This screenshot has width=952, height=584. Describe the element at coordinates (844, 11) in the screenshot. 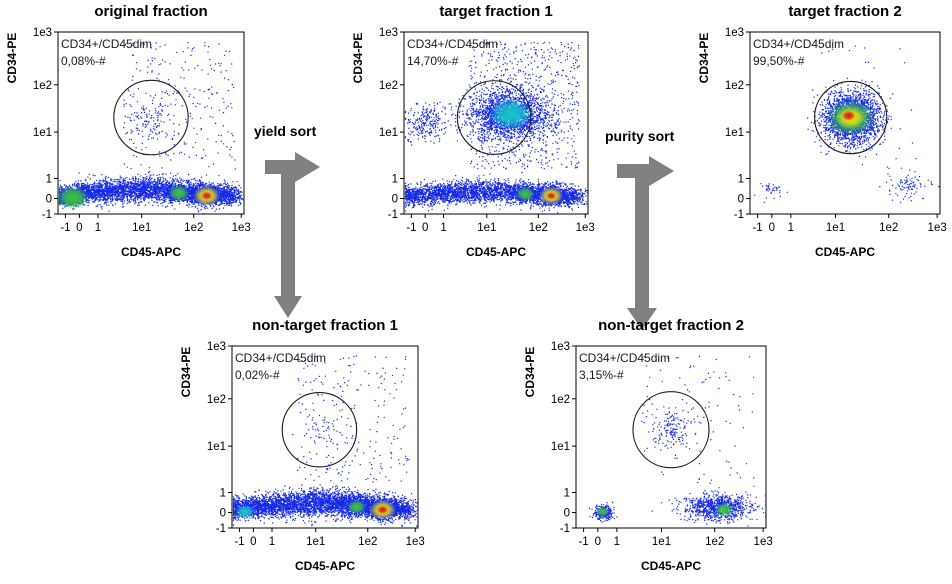

I see `plot-title: target fraction 2` at that location.